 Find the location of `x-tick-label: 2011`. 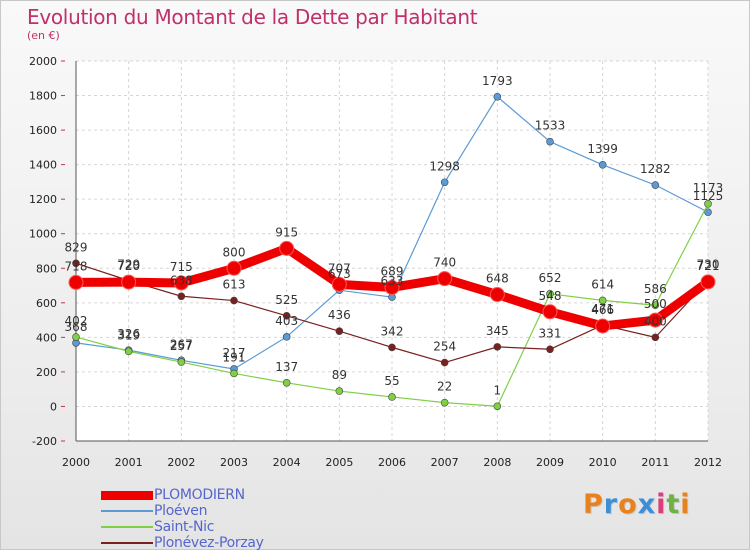

x-tick-label: 2011 is located at coordinates (655, 462).